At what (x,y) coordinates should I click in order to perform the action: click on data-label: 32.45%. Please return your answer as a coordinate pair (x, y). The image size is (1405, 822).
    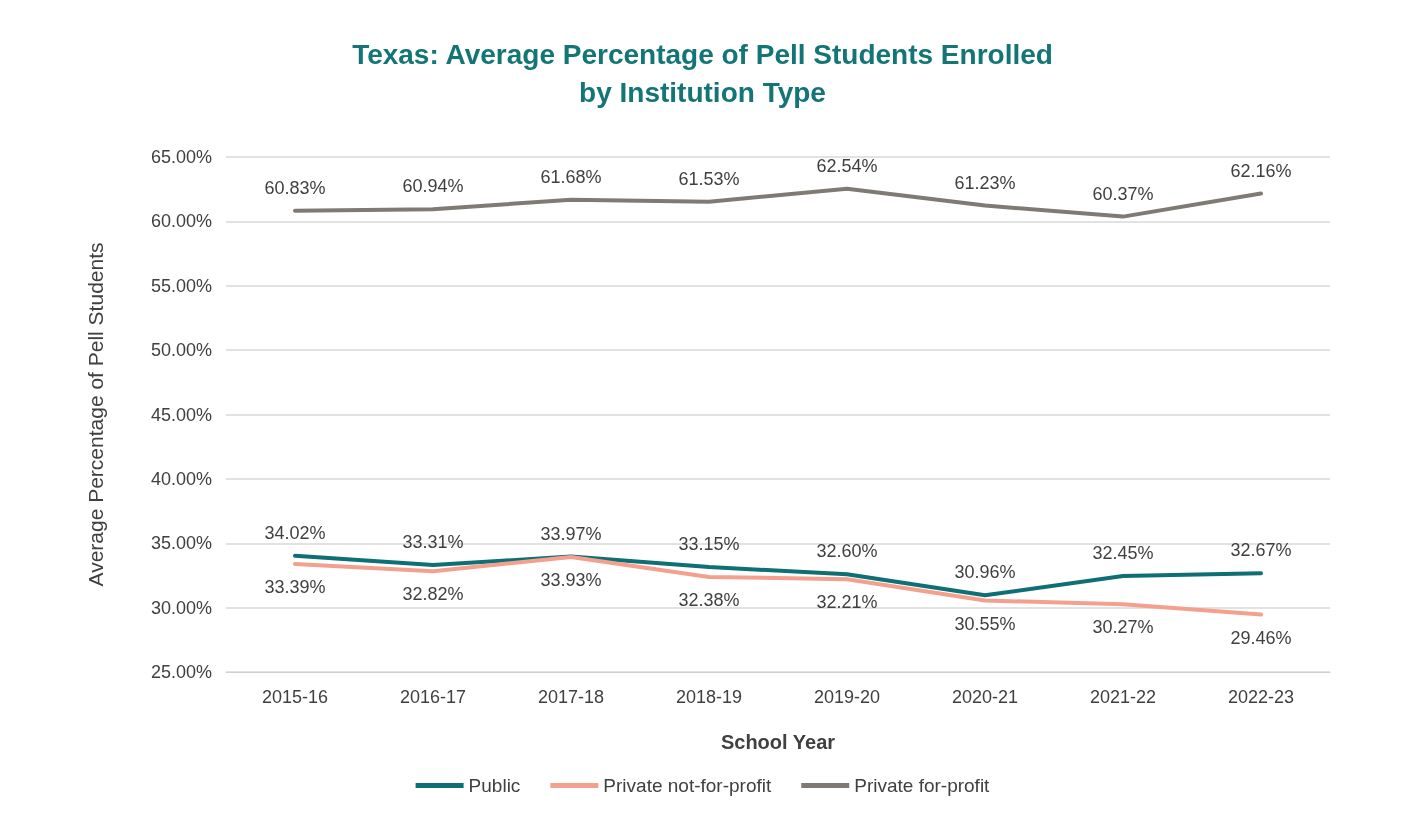
    Looking at the image, I should click on (1123, 553).